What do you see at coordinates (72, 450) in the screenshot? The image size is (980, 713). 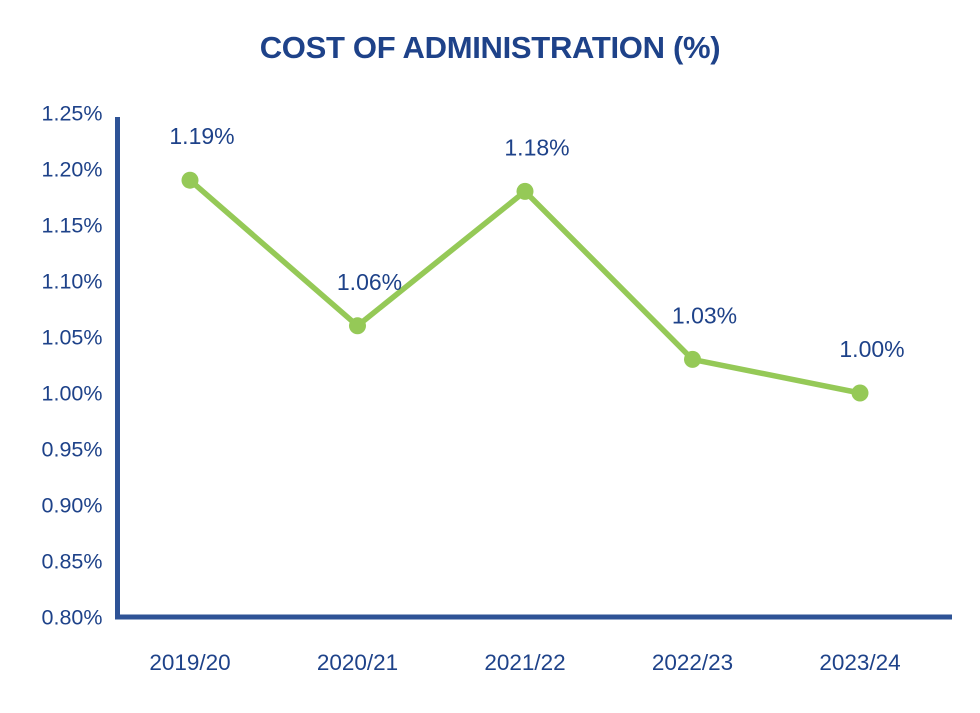 I see `y-tick-label: 0.95%` at bounding box center [72, 450].